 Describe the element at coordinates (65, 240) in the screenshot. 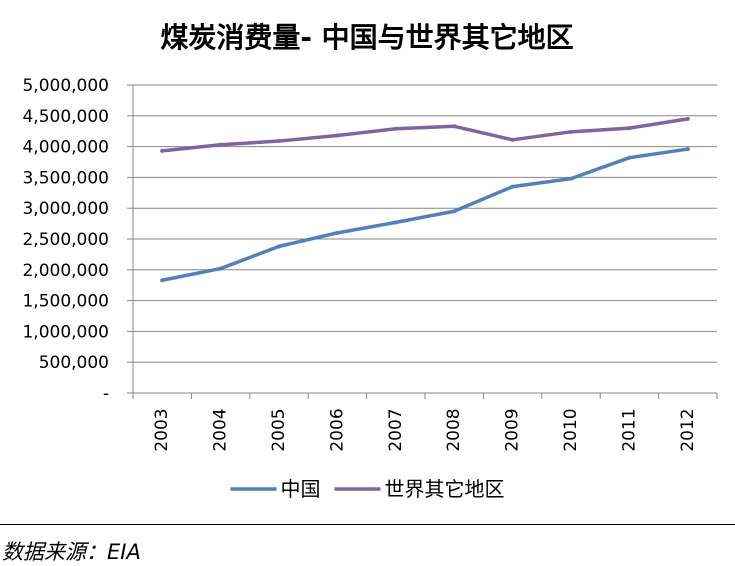

I see `y-tick-label: 2,500,000` at that location.